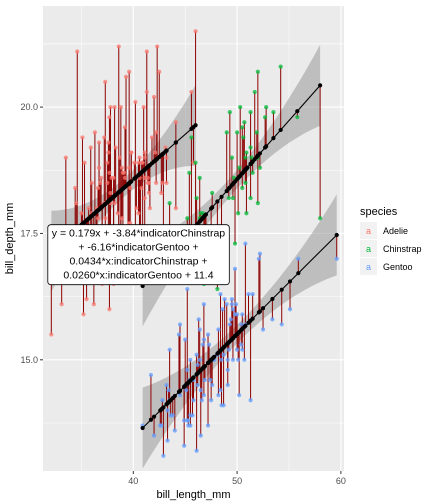 The width and height of the screenshot is (432, 504). I want to click on x-tick-label: 50, so click(237, 481).